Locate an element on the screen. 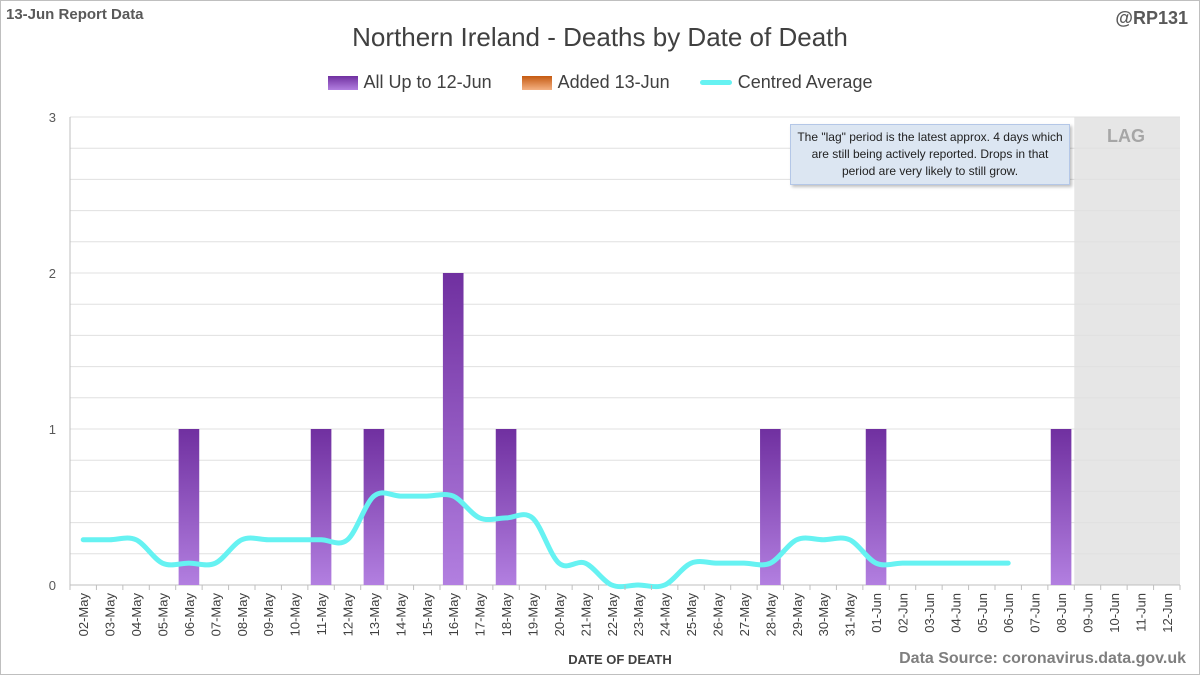  x-tick-label: 04-Jun is located at coordinates (955, 613).